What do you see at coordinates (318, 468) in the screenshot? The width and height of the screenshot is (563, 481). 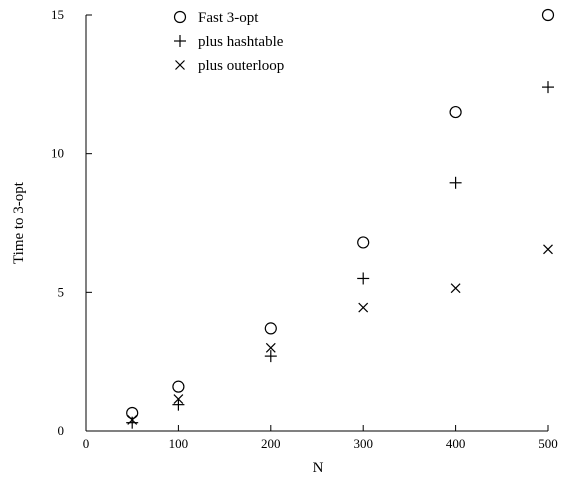 I see `x-axis-label: N` at bounding box center [318, 468].